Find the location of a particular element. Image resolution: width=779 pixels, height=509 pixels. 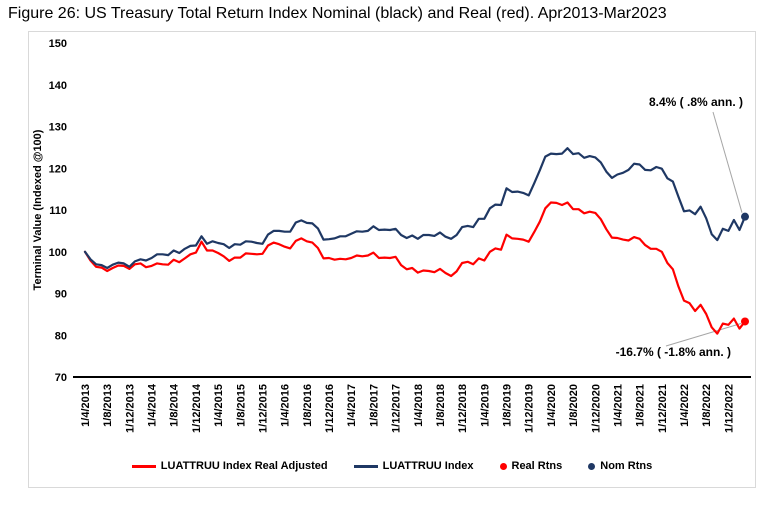

svg-text: 1/12/2015 is located at coordinates (263, 408).